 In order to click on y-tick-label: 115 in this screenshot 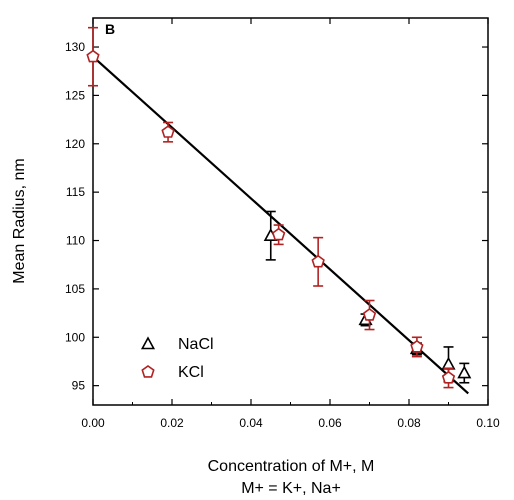, I will do `click(75, 192)`.